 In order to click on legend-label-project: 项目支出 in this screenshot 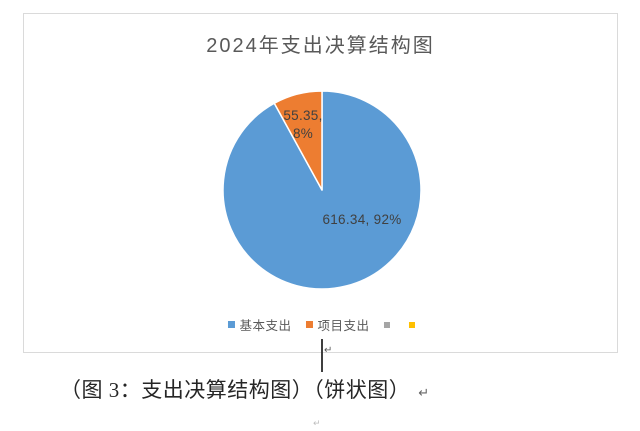, I will do `click(343, 326)`.